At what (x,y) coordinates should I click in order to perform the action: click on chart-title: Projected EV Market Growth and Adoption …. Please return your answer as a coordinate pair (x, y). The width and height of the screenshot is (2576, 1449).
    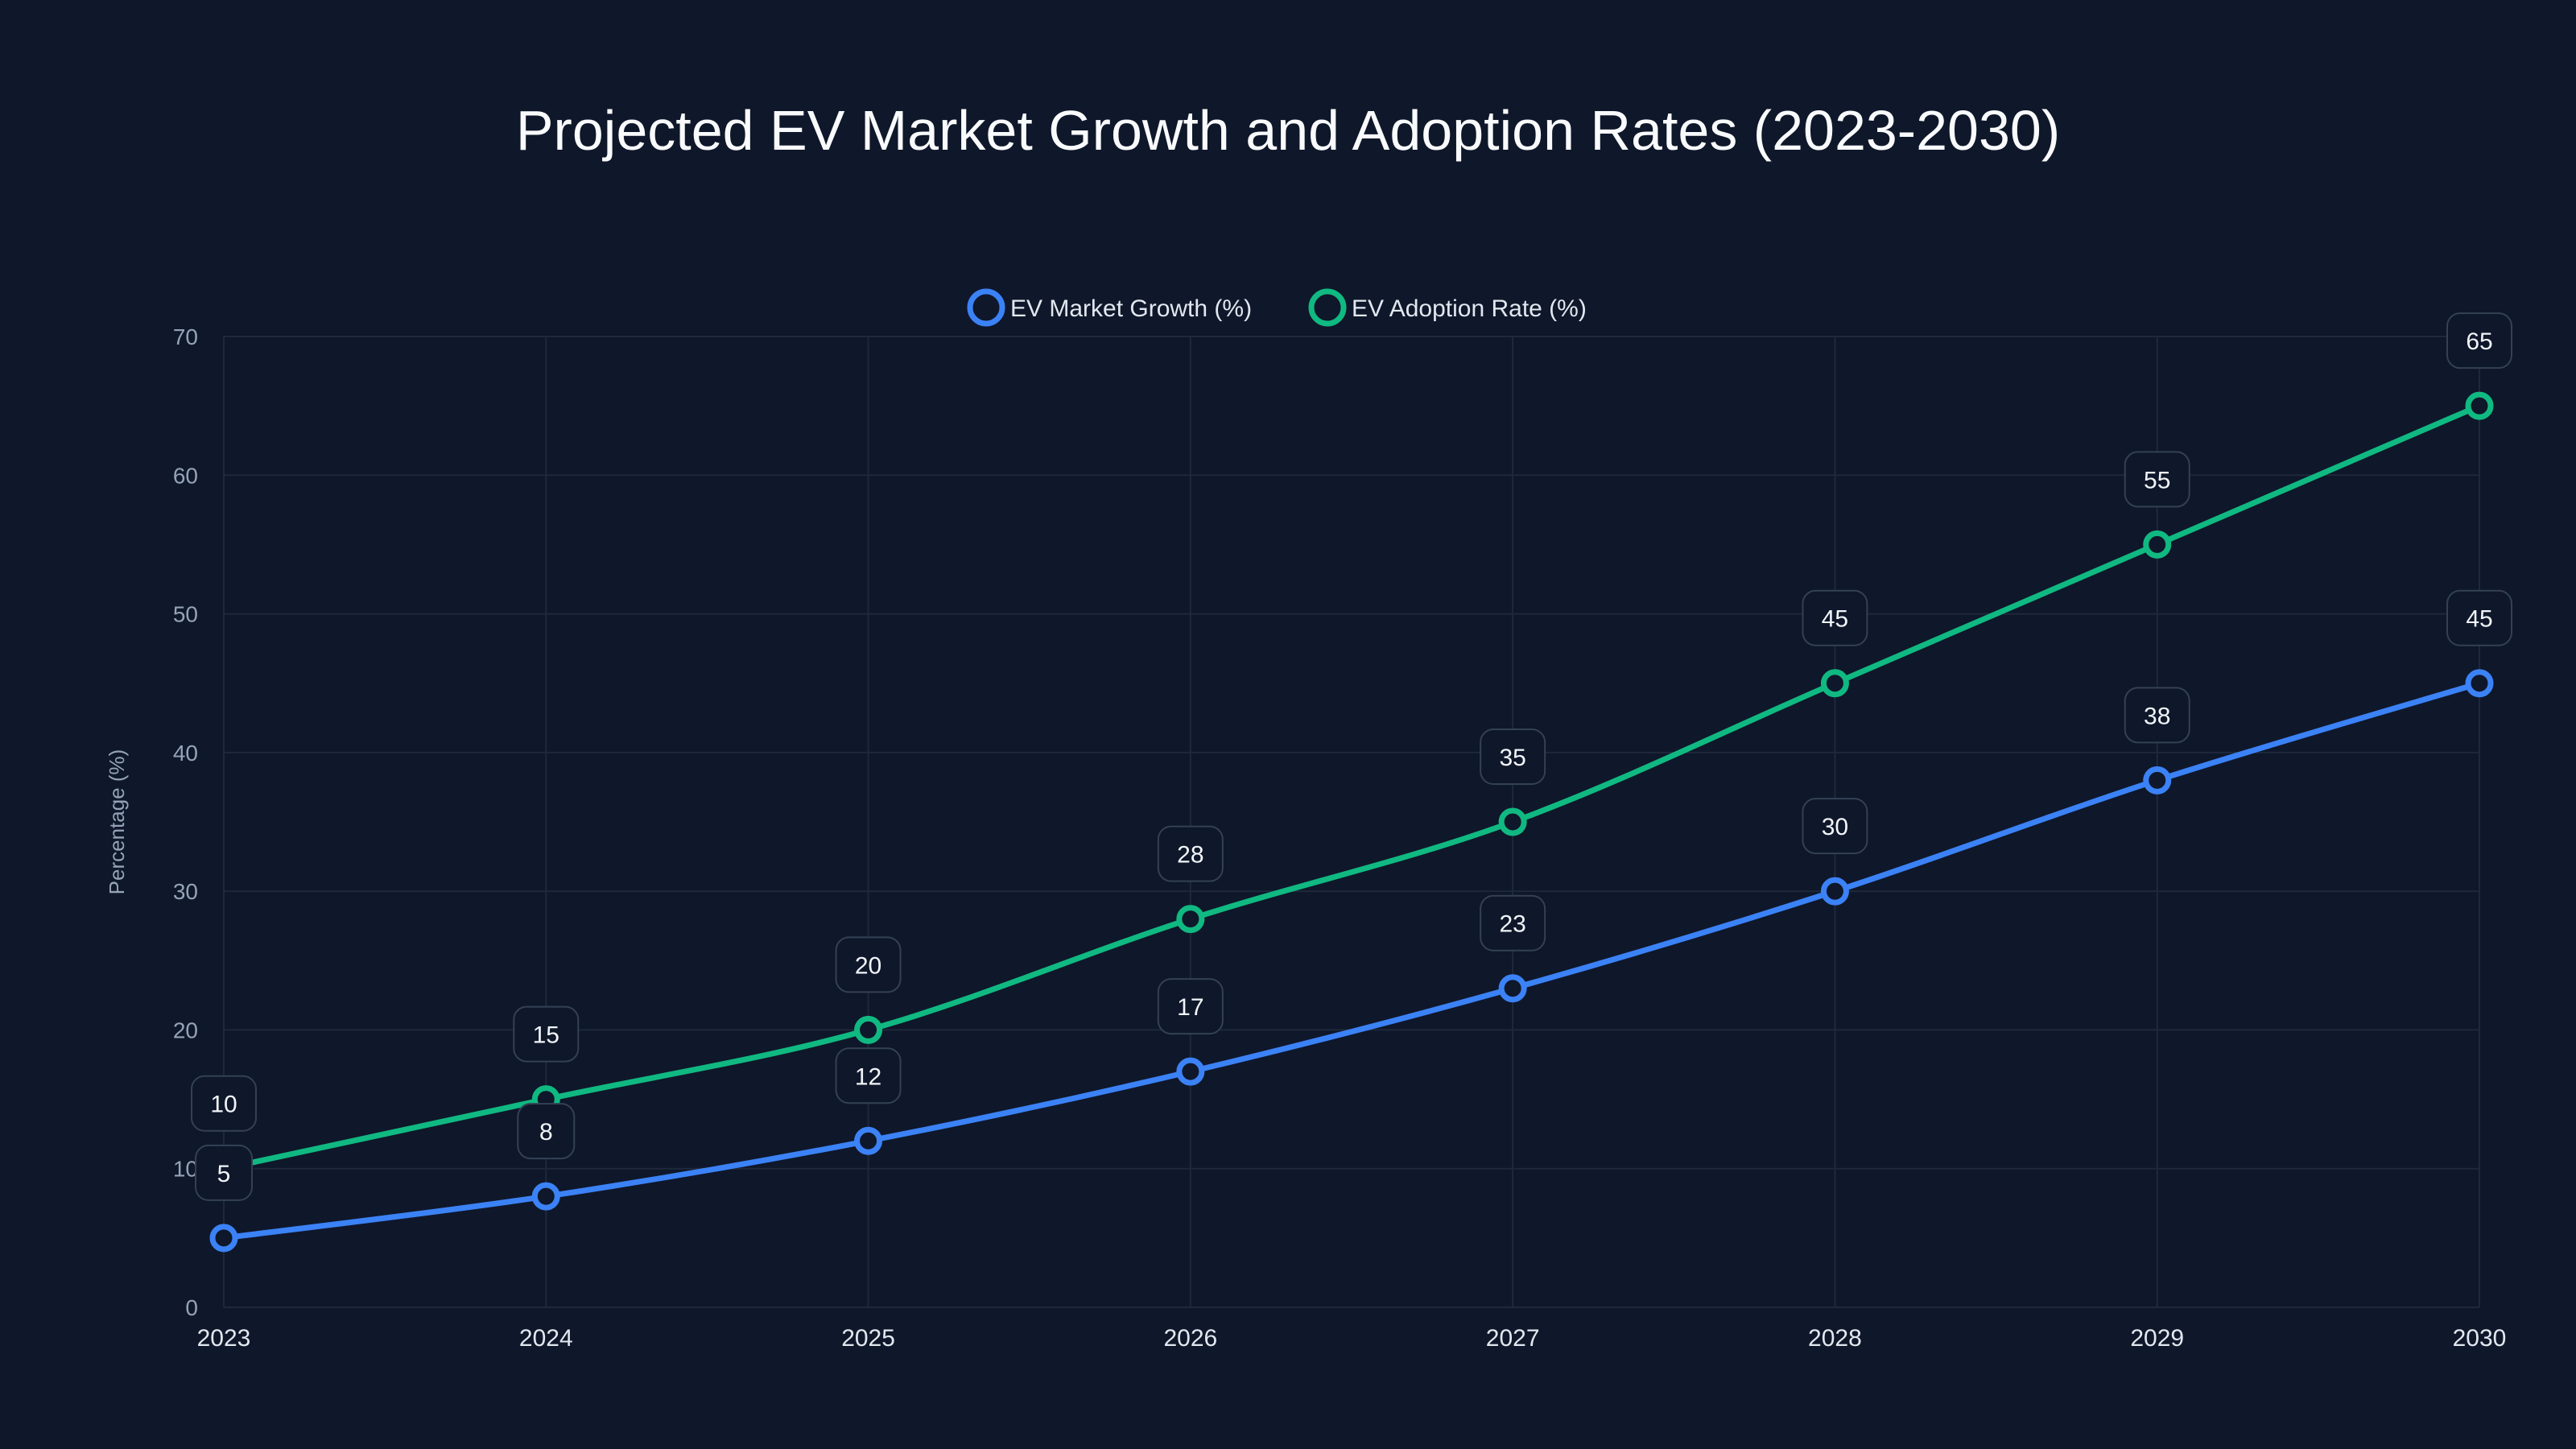
    Looking at the image, I should click on (1288, 130).